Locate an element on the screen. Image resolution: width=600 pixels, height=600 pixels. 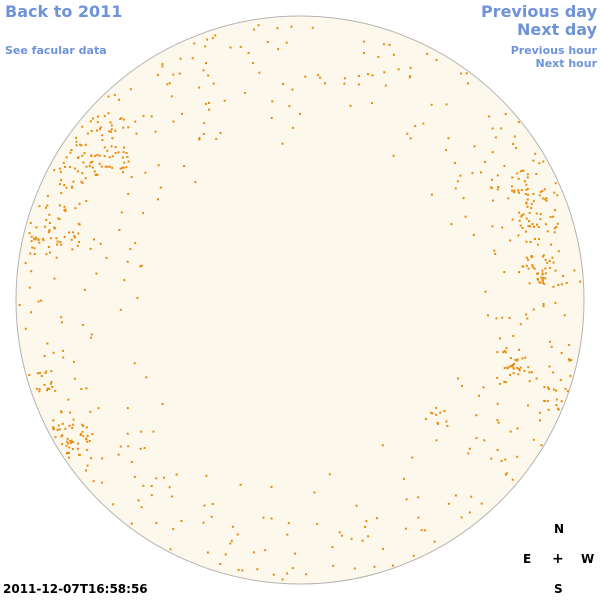
compass-center-mark: + is located at coordinates (558, 559).